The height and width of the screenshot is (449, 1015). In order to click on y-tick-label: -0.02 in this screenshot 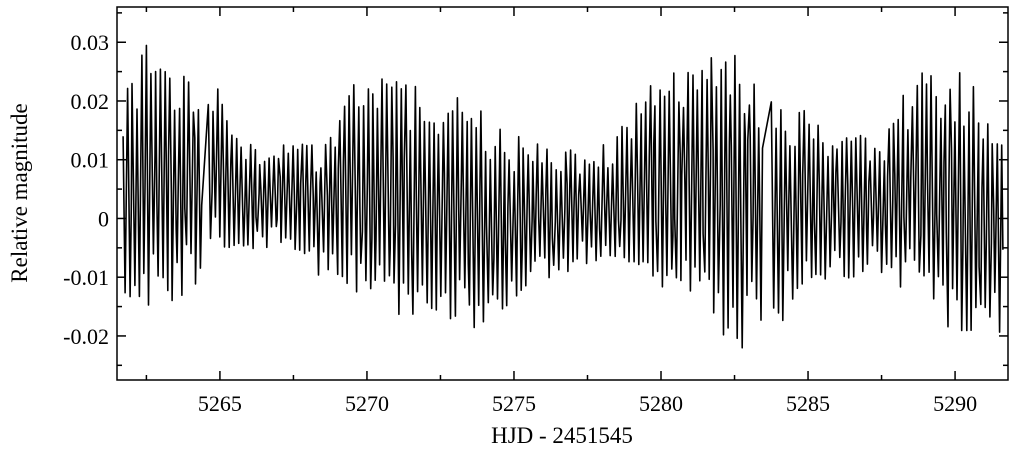, I will do `click(86, 336)`.